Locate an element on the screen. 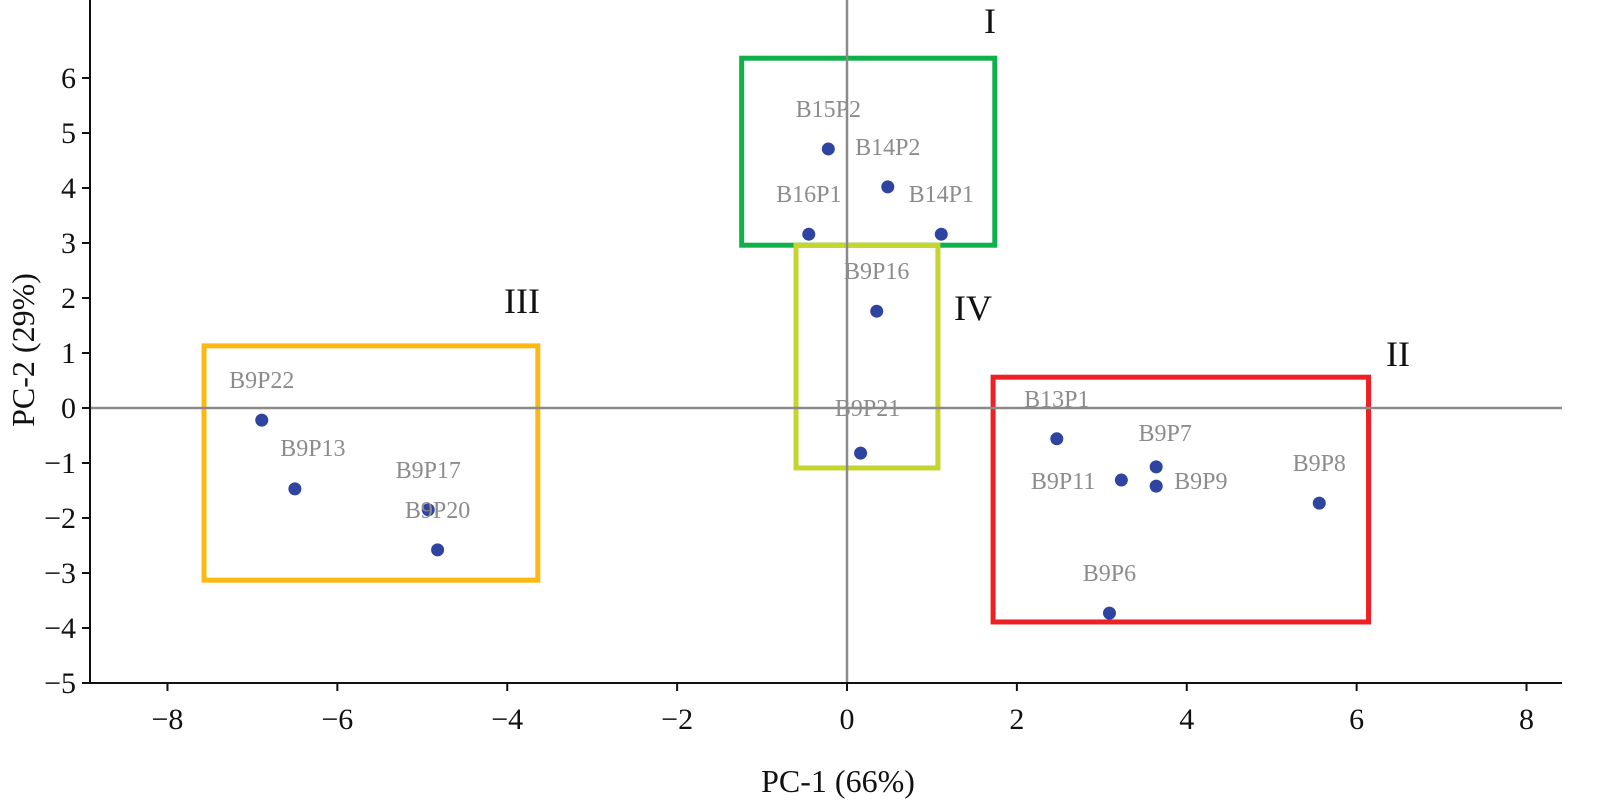 This screenshot has width=1623, height=811. point-label: B9P7 is located at coordinates (1165, 434).